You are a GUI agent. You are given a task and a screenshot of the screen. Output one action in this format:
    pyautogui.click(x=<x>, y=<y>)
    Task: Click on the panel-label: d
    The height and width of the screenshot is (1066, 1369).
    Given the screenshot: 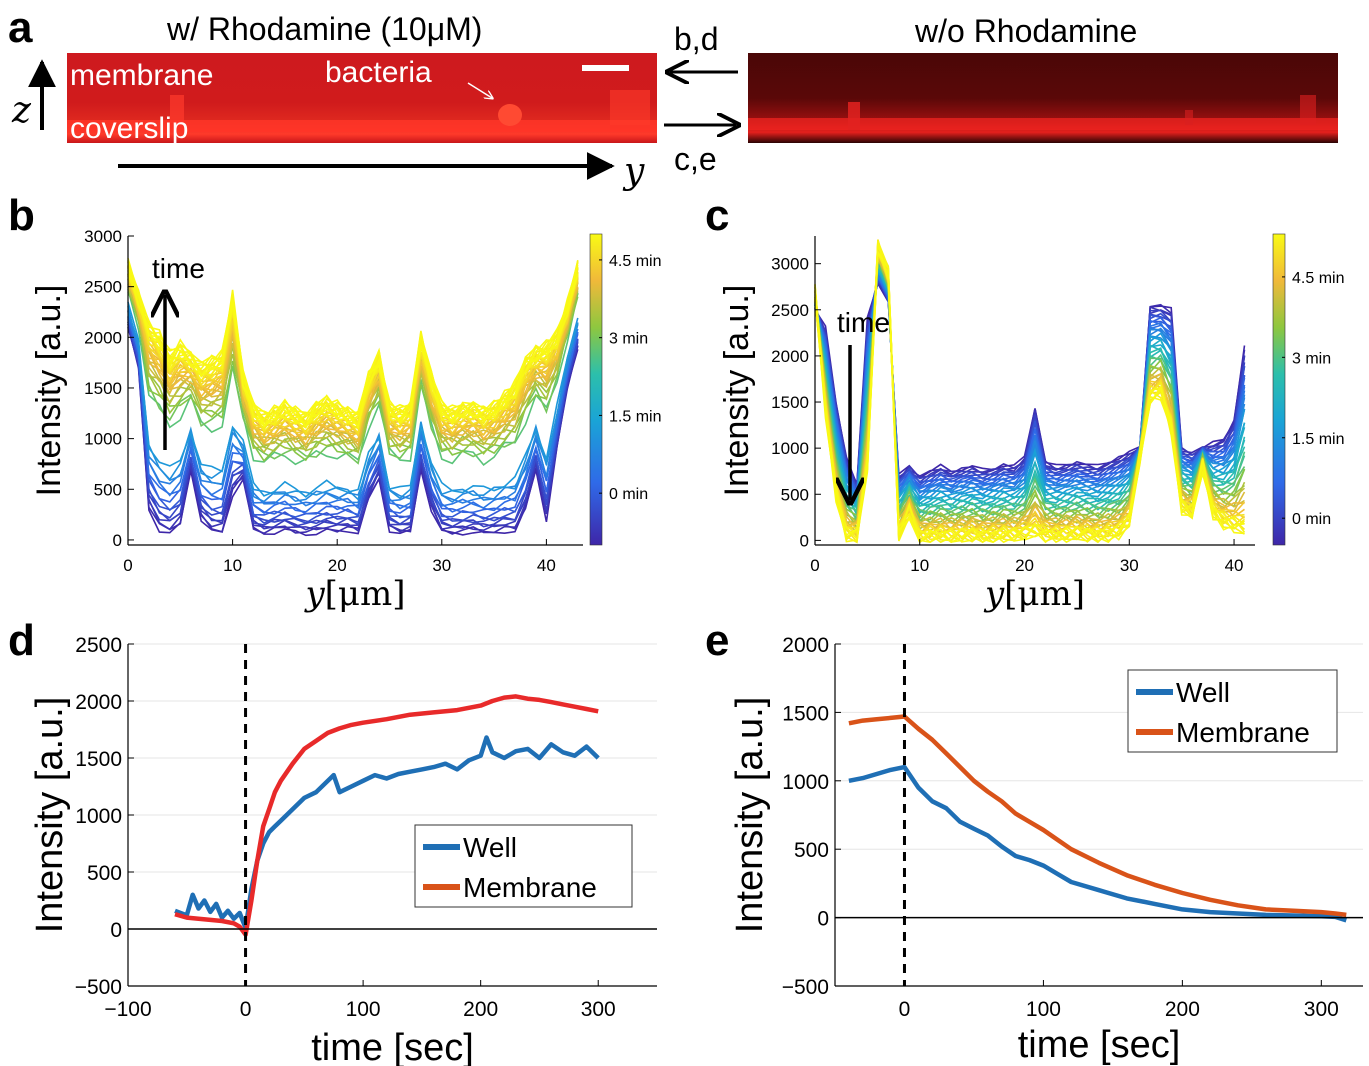 What is the action you would take?
    pyautogui.click(x=21, y=640)
    